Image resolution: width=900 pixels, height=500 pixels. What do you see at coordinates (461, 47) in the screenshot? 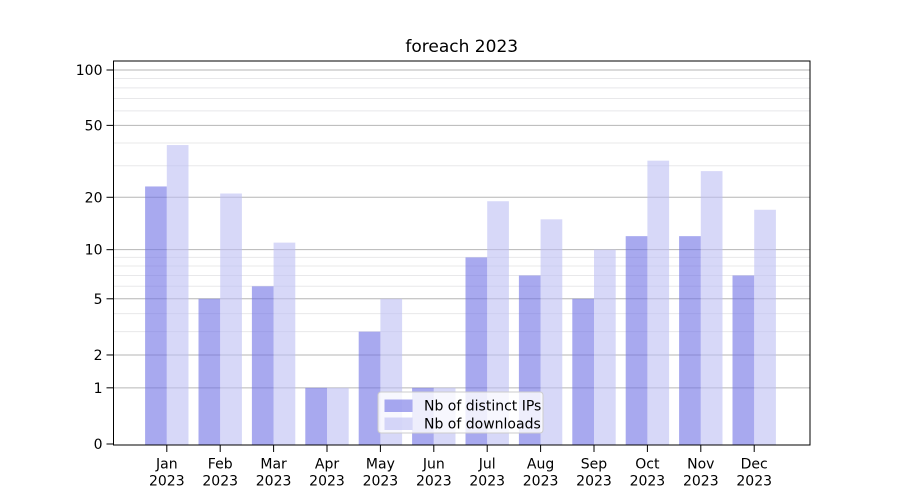
I see `chart-title: foreach 2023` at bounding box center [461, 47].